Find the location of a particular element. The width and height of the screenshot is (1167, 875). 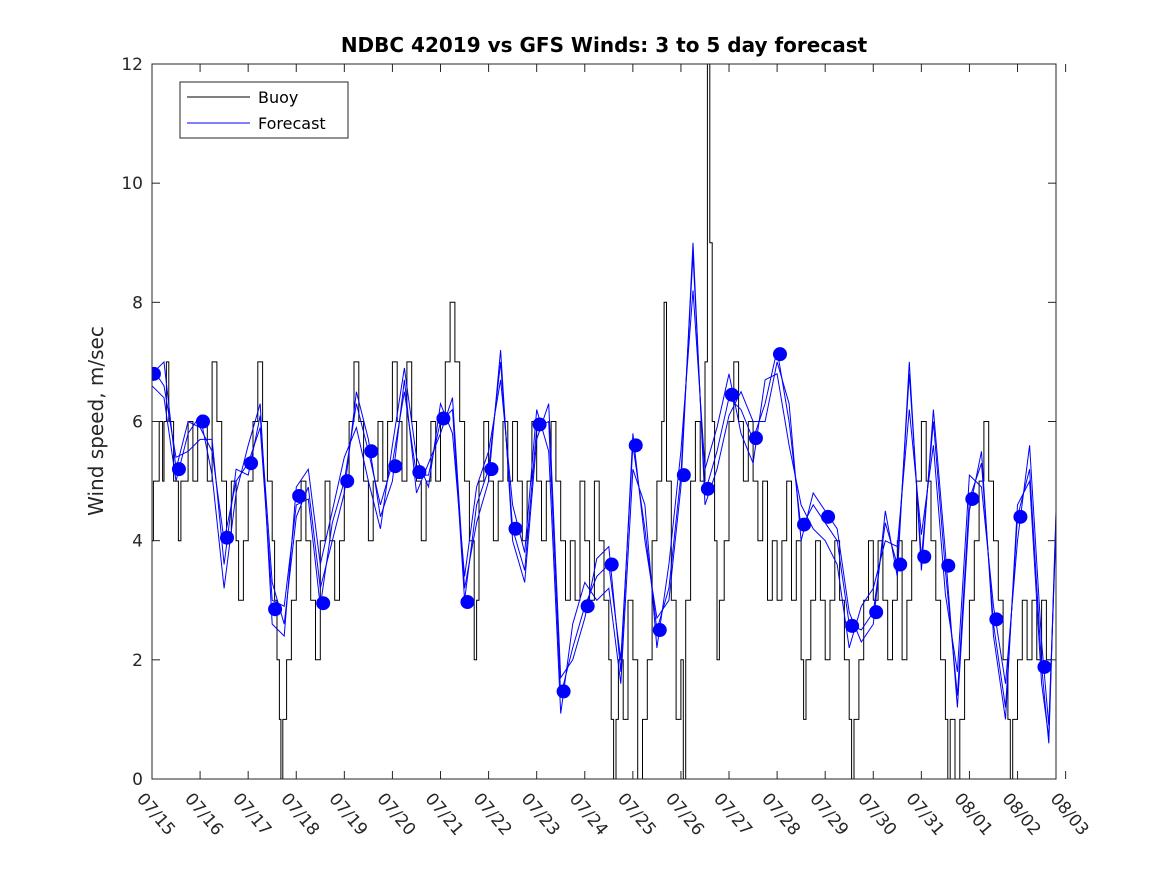

y-tick-label: 4 is located at coordinates (137, 542).